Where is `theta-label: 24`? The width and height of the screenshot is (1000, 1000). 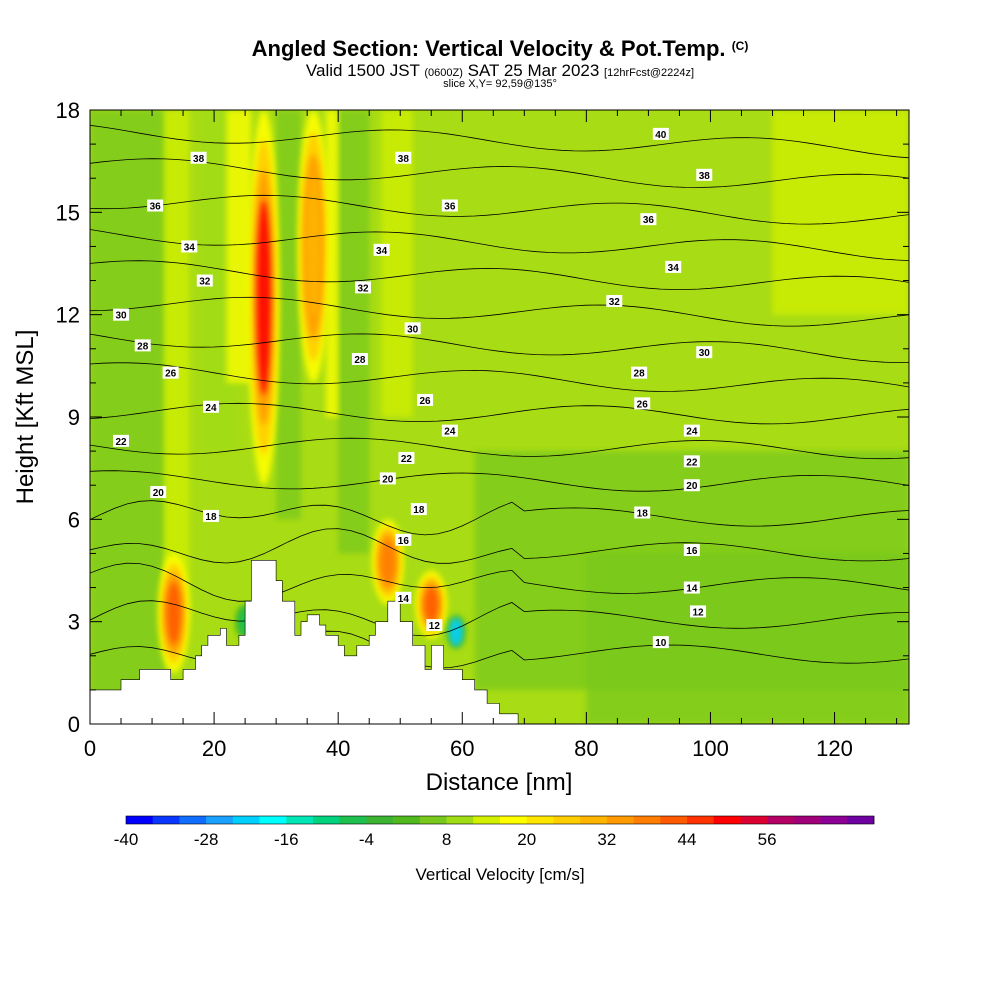 theta-label: 24 is located at coordinates (691, 431).